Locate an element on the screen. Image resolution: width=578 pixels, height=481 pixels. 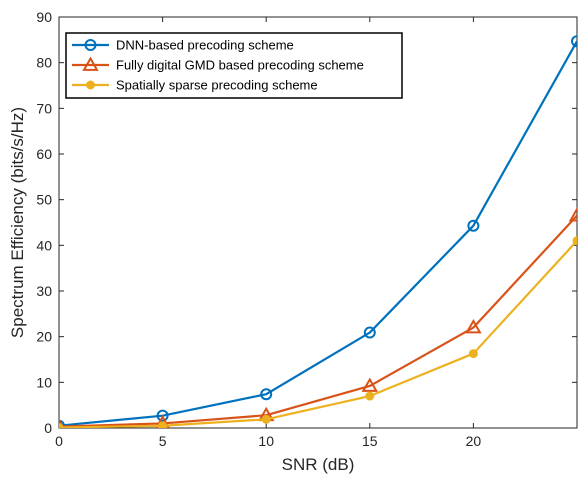
x-tick-label: 5 is located at coordinates (163, 441).